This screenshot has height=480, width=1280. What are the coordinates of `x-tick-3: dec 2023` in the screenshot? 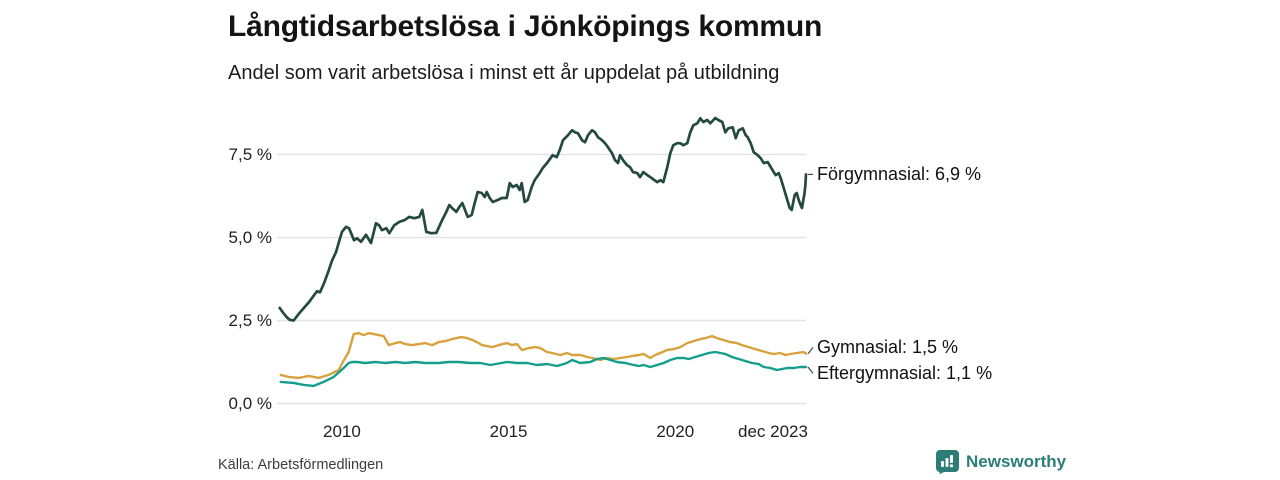 It's located at (773, 431).